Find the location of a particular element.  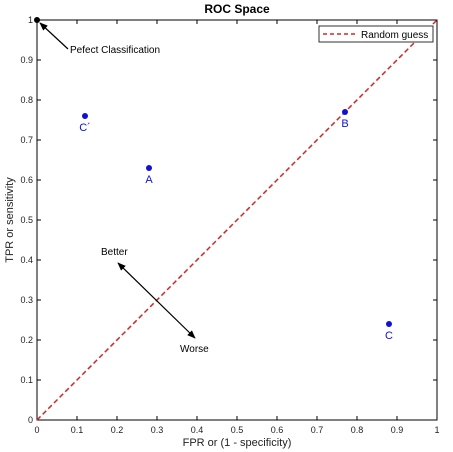

y-tick-label: 0.5 is located at coordinates (26, 220).